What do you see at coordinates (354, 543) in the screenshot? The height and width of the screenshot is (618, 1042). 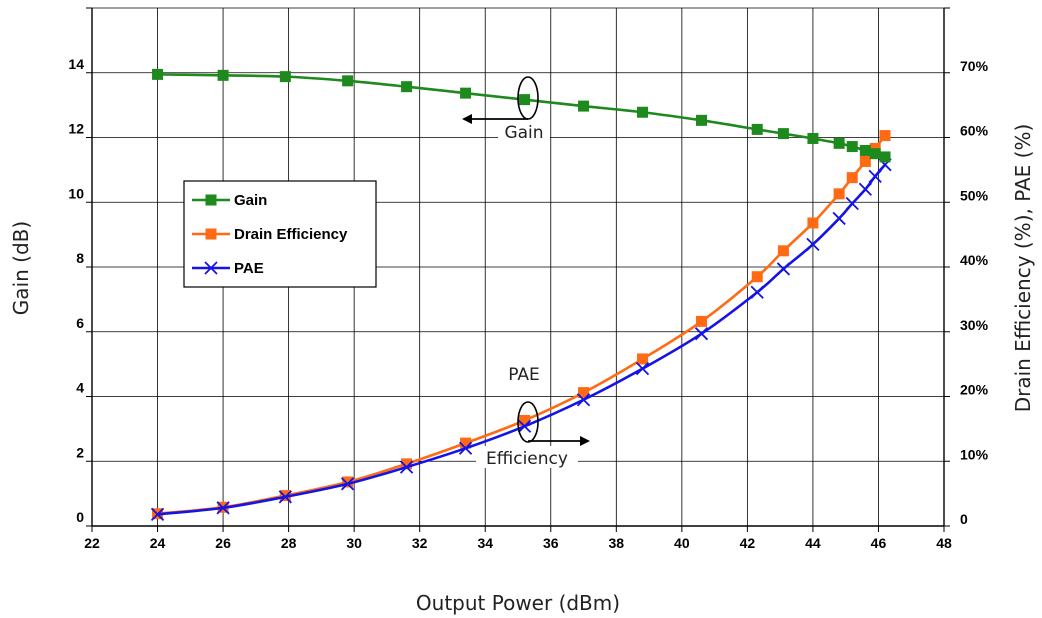 I see `x-tick-label: 30` at bounding box center [354, 543].